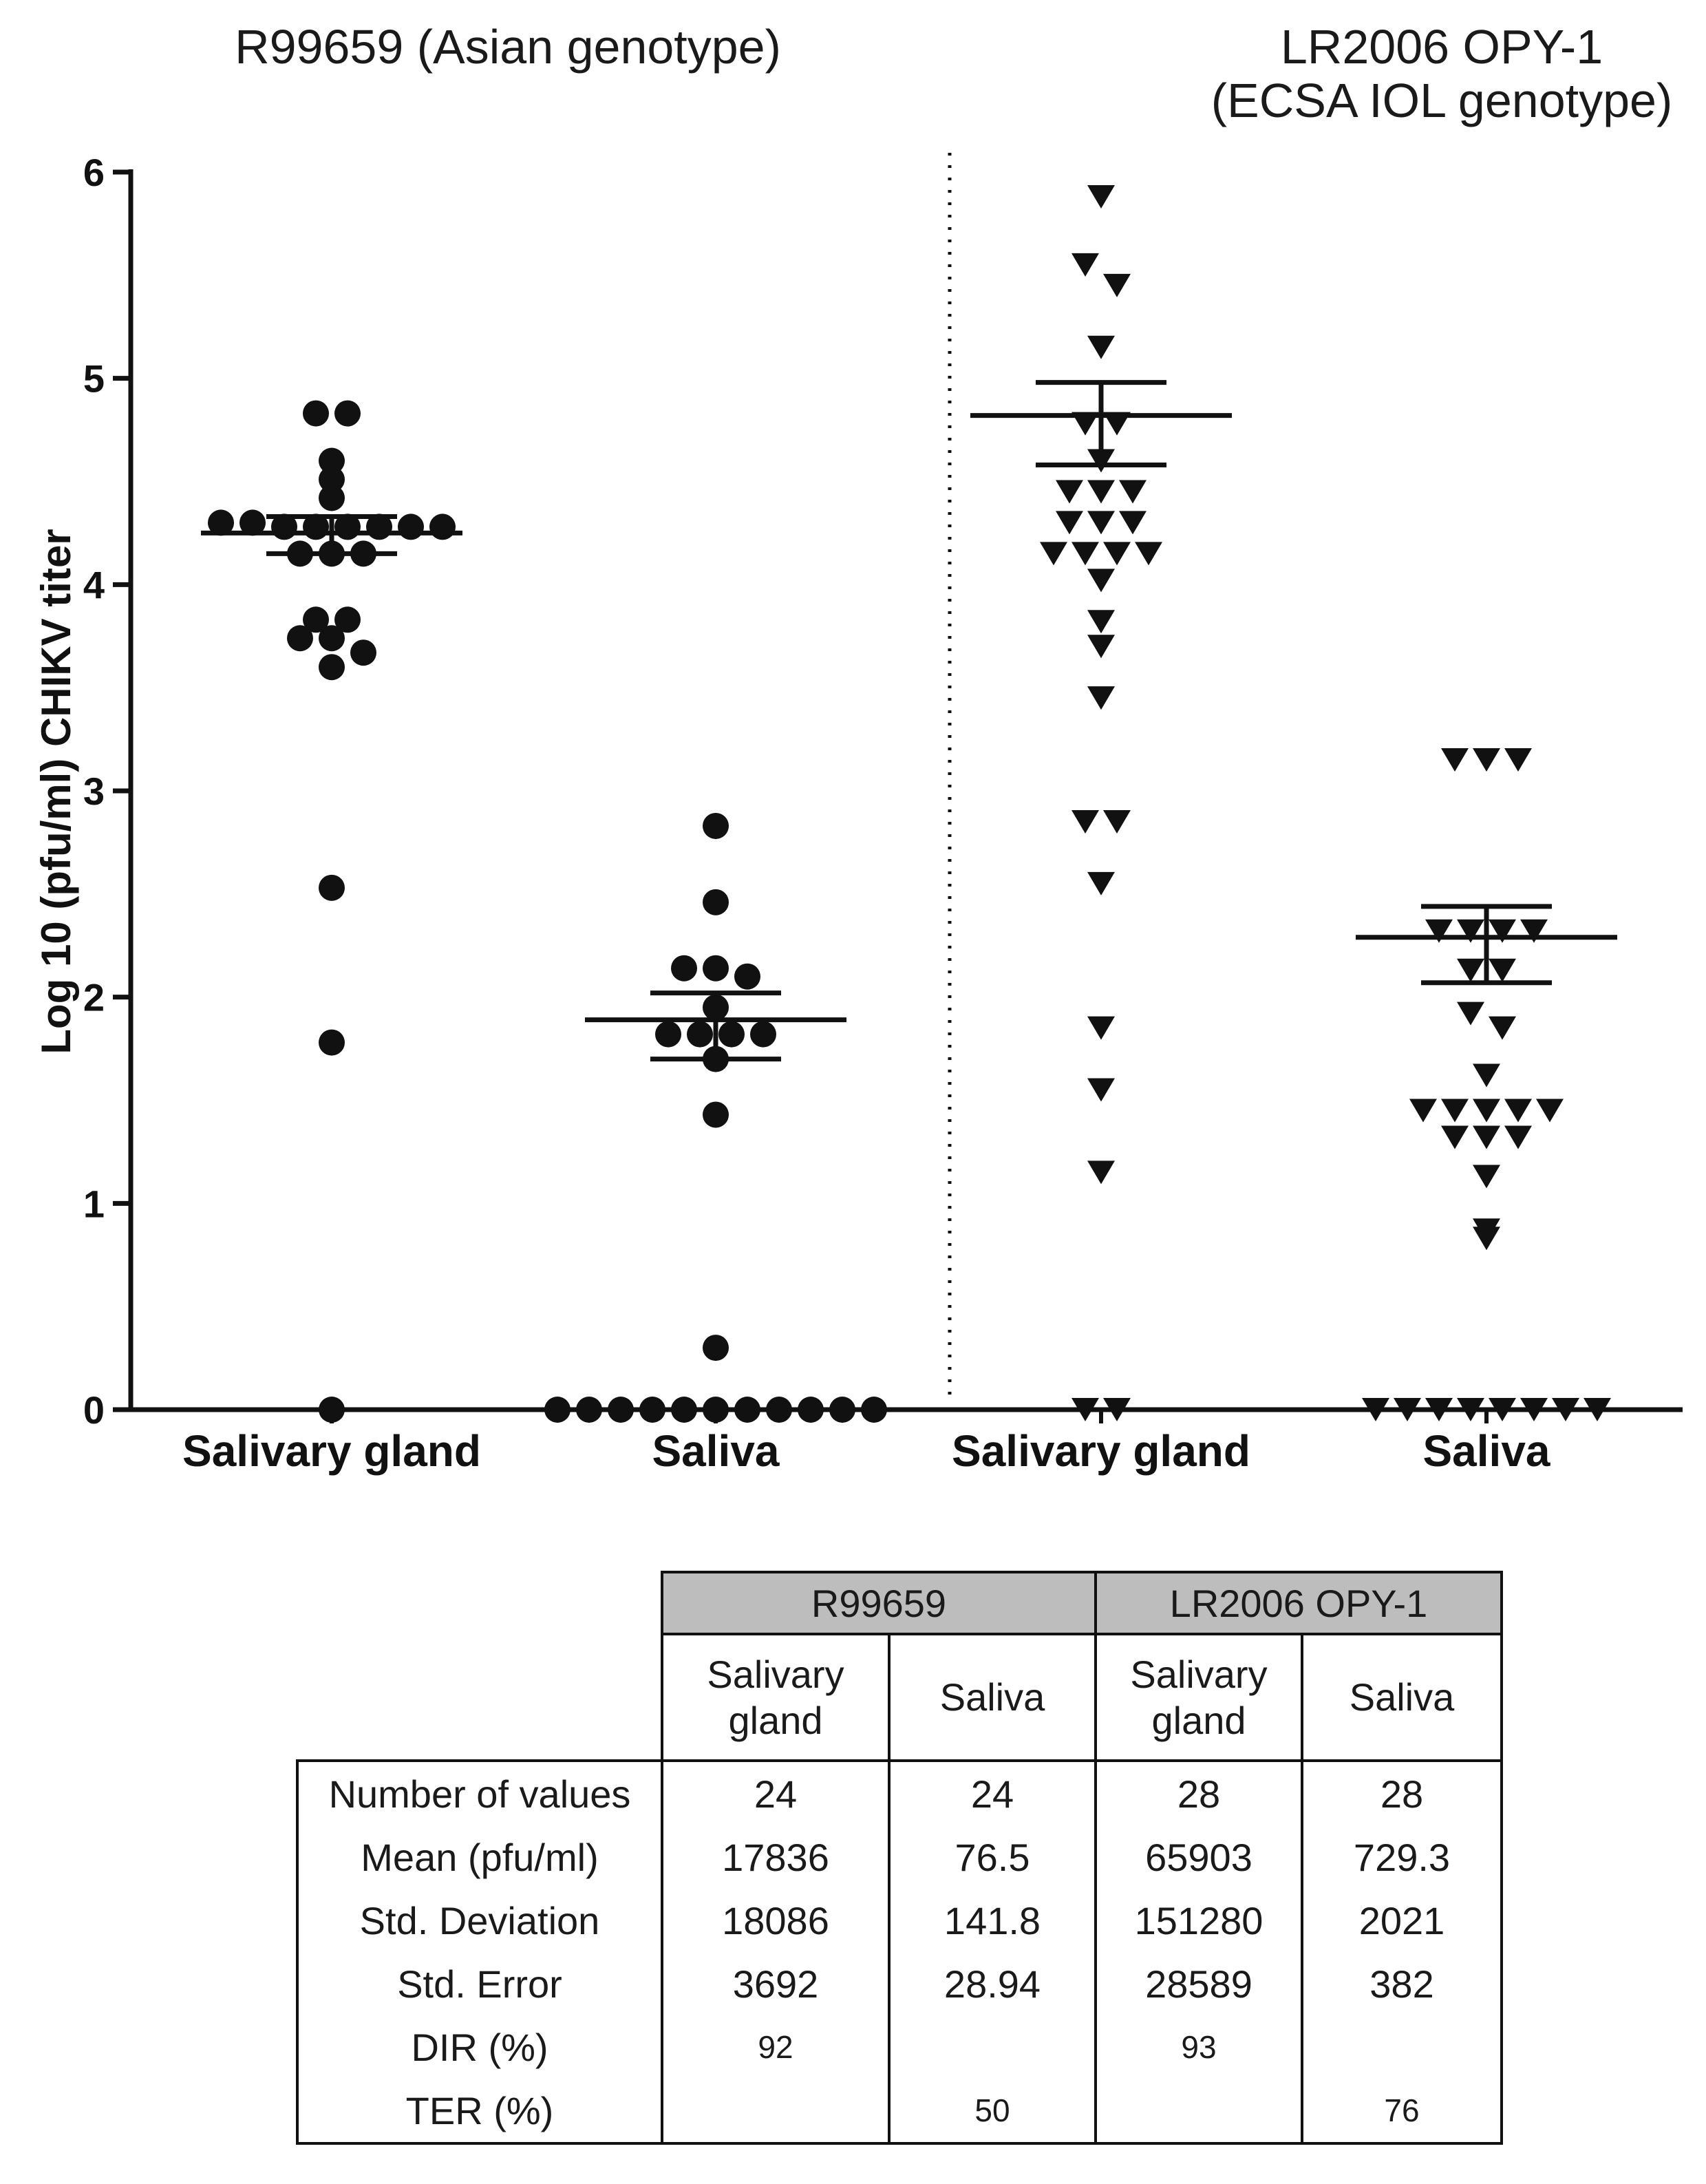 The height and width of the screenshot is (2184, 1706). What do you see at coordinates (776, 1920) in the screenshot?
I see `table-cell: 18086` at bounding box center [776, 1920].